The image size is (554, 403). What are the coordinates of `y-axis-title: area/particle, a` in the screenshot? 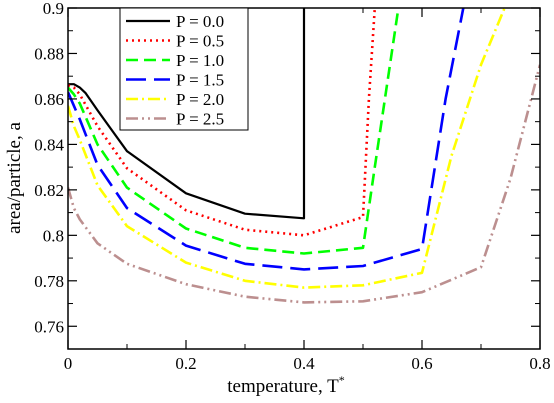 It's located at (14, 178).